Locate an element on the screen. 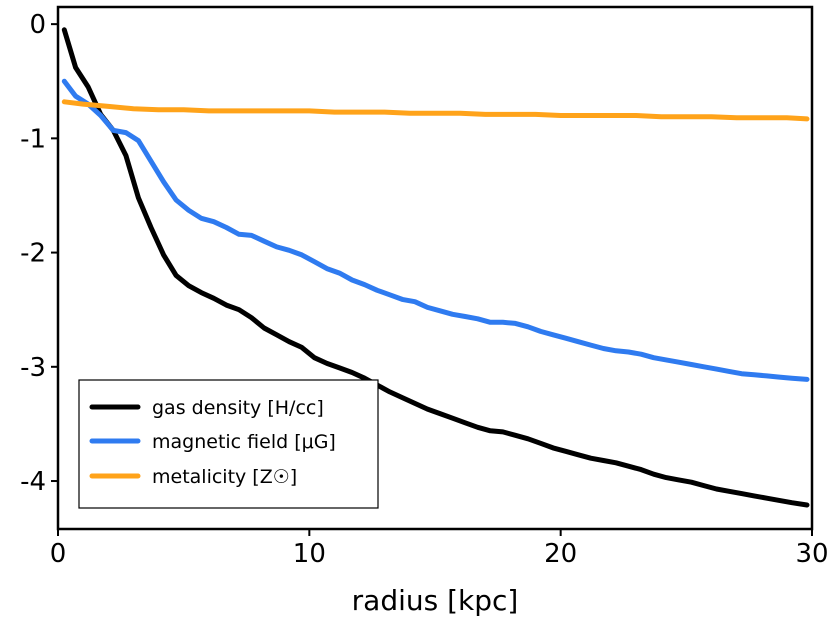 This screenshot has height=623, width=830. legend-label-2: metalicity [Z☉] is located at coordinates (224, 477).